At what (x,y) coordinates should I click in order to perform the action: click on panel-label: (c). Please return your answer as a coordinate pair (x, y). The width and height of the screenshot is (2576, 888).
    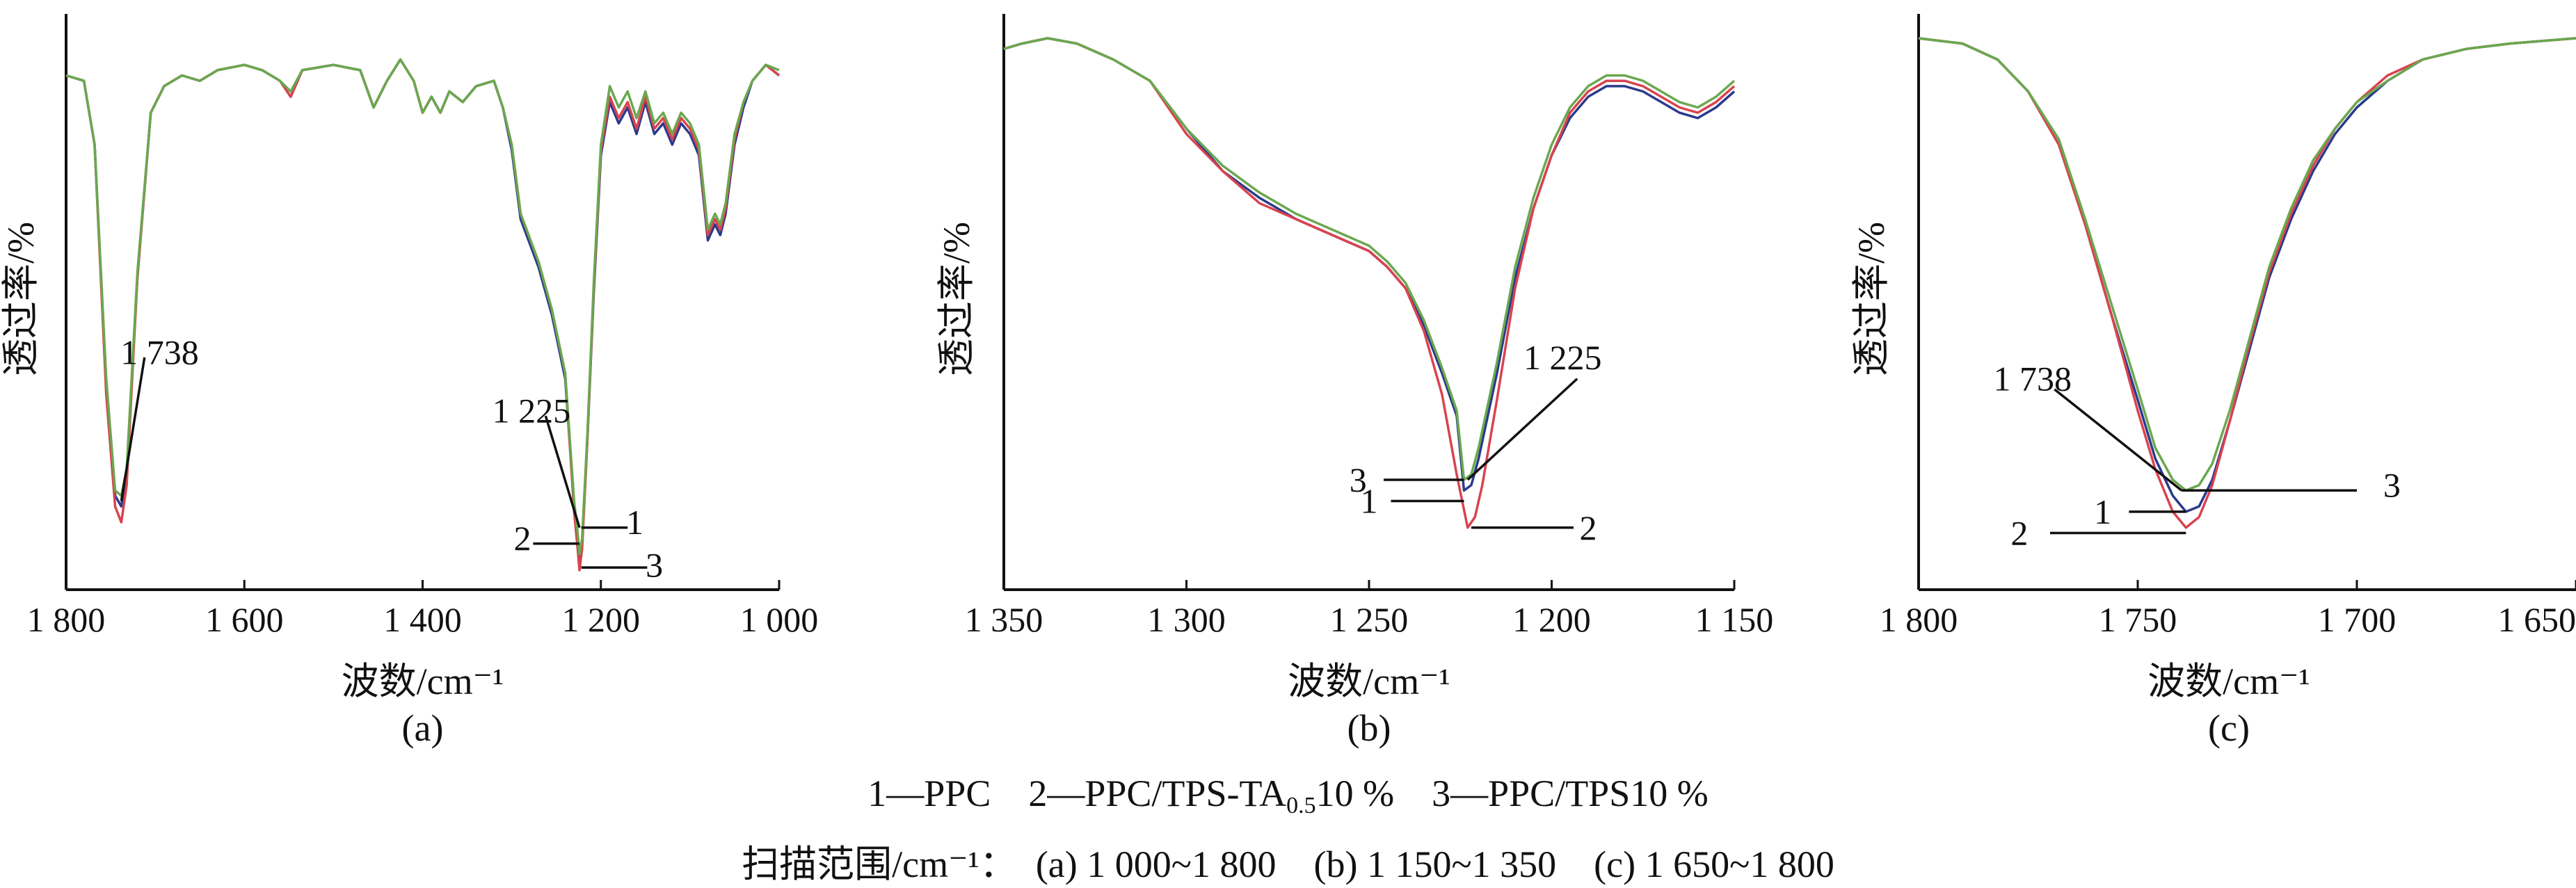
    Looking at the image, I should click on (2229, 728).